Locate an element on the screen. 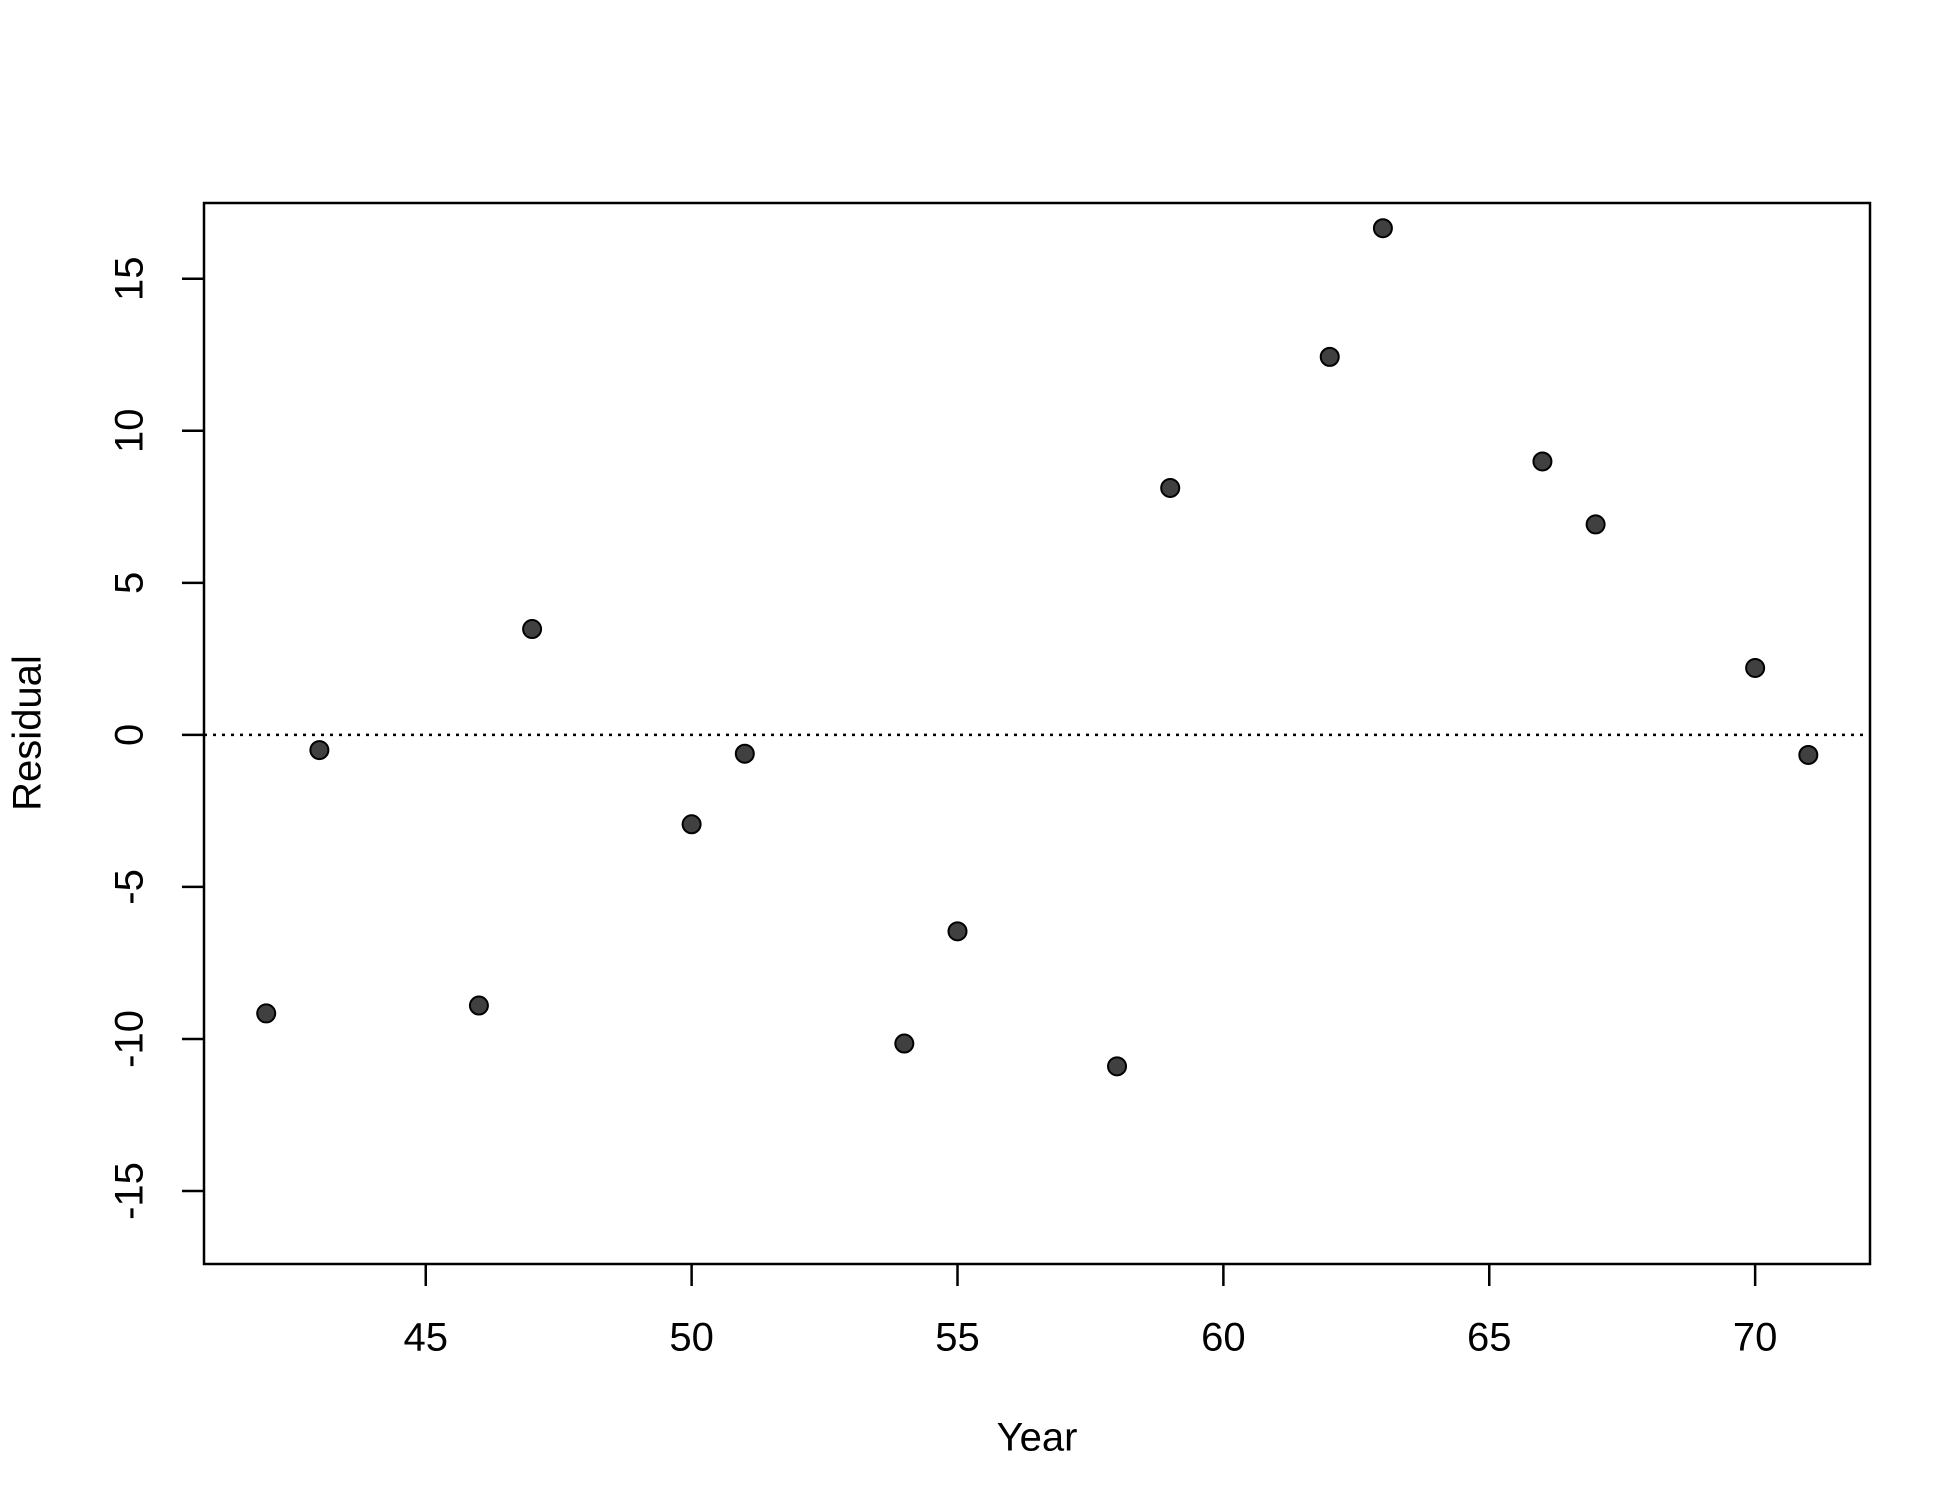  x-axis-label: Year is located at coordinates (1037, 1438).